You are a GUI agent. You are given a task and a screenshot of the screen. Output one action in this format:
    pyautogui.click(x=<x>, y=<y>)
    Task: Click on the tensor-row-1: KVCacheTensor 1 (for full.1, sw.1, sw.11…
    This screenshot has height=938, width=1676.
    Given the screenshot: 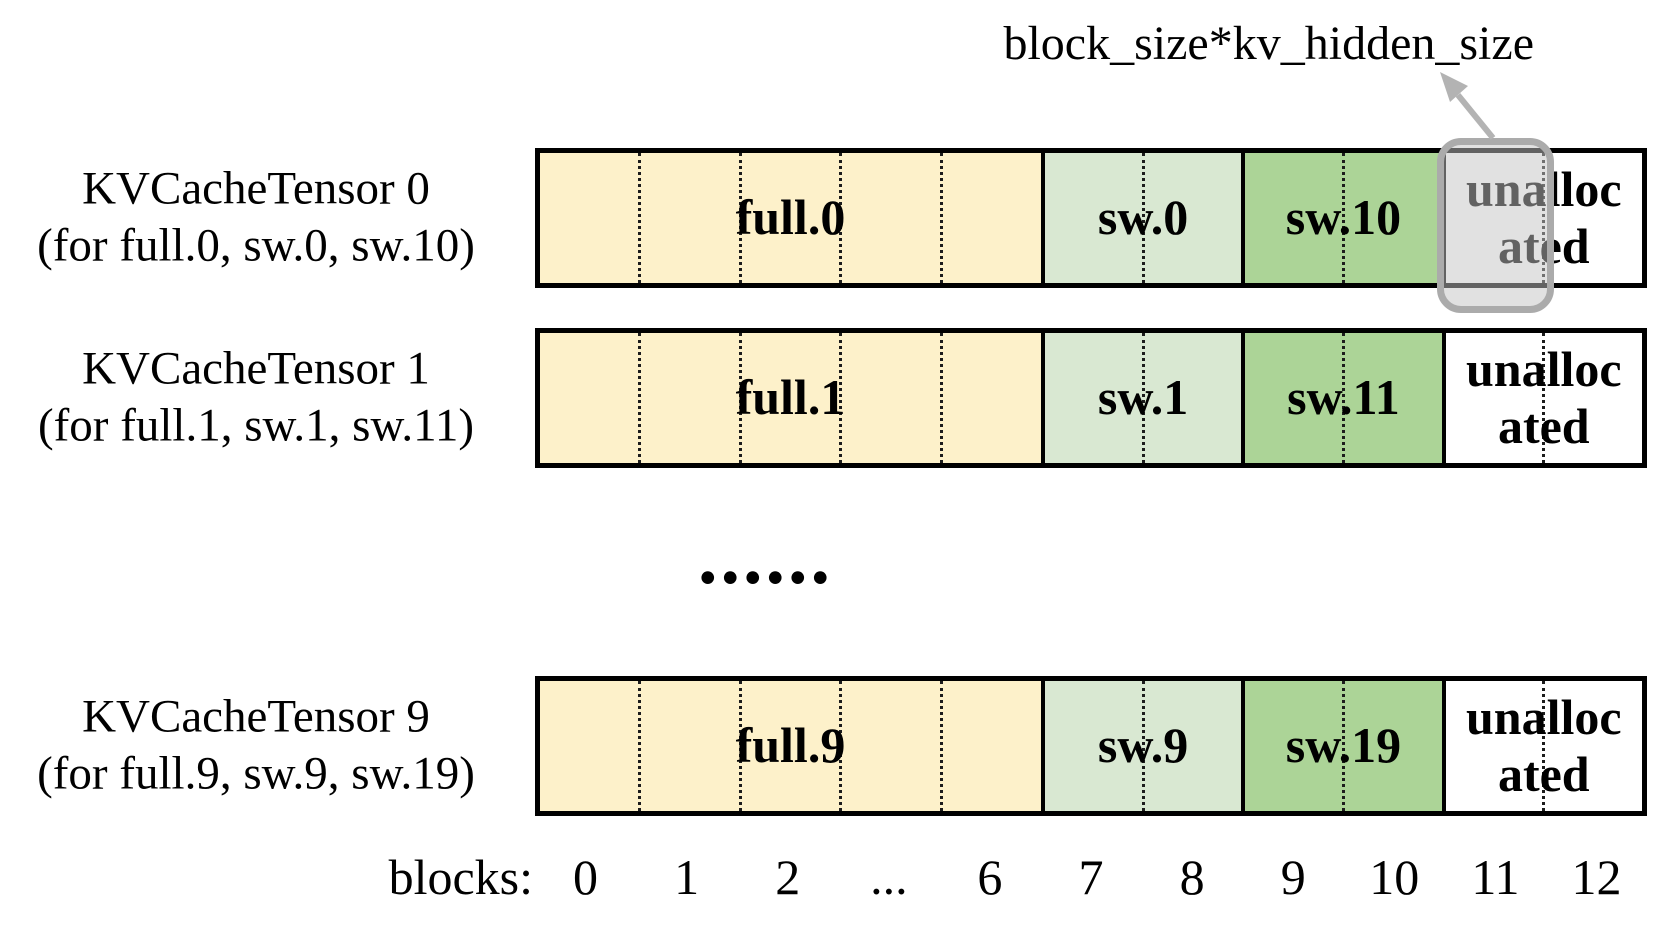 What is the action you would take?
    pyautogui.click(x=838, y=398)
    